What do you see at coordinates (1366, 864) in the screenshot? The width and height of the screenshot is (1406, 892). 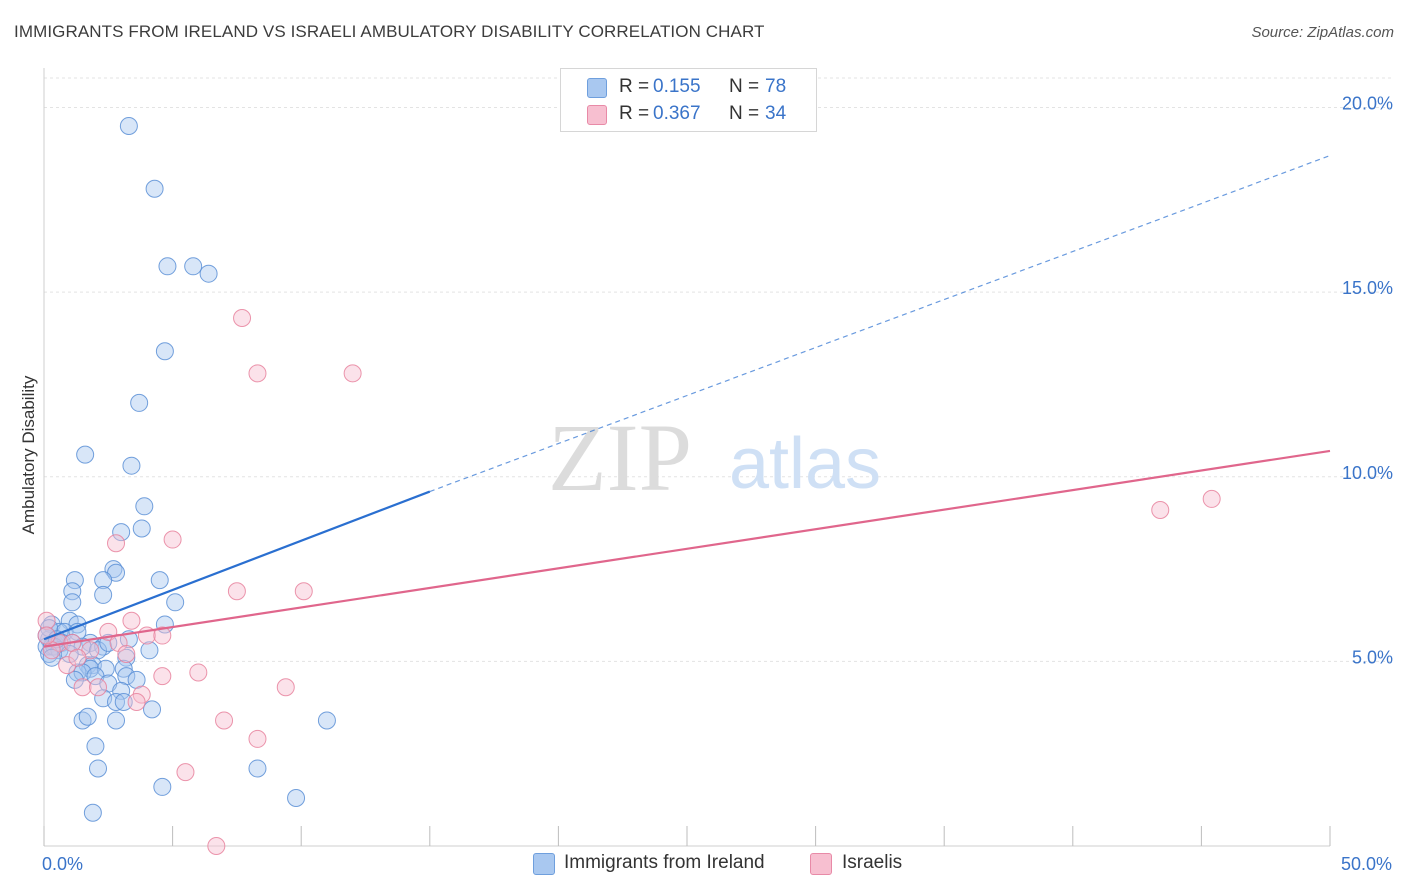 I see `x-tick-label: 50.0%` at bounding box center [1366, 864].